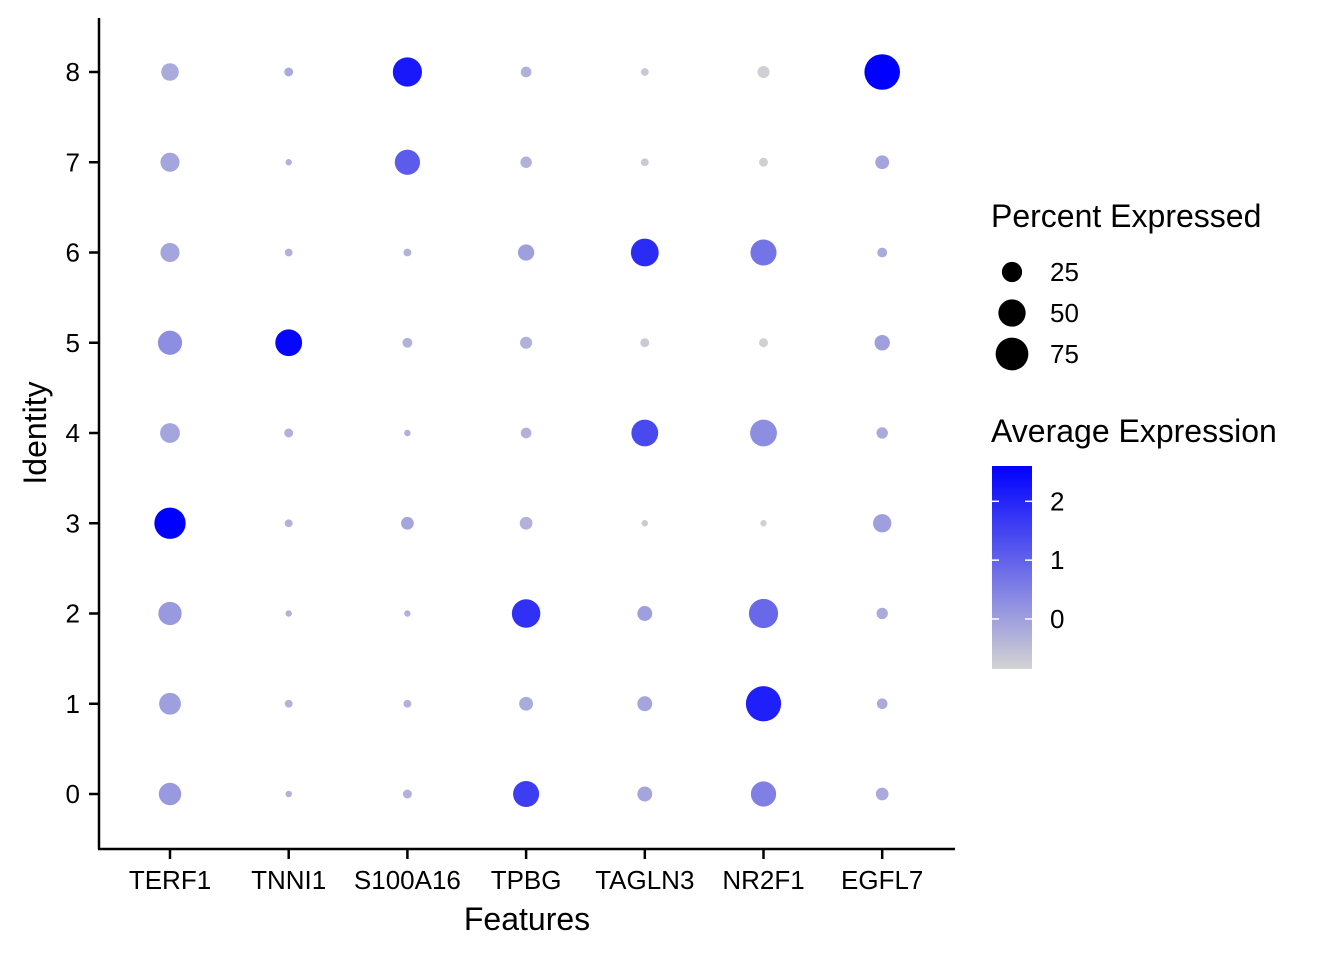  What do you see at coordinates (73, 433) in the screenshot?
I see `y-tick-label: 4` at bounding box center [73, 433].